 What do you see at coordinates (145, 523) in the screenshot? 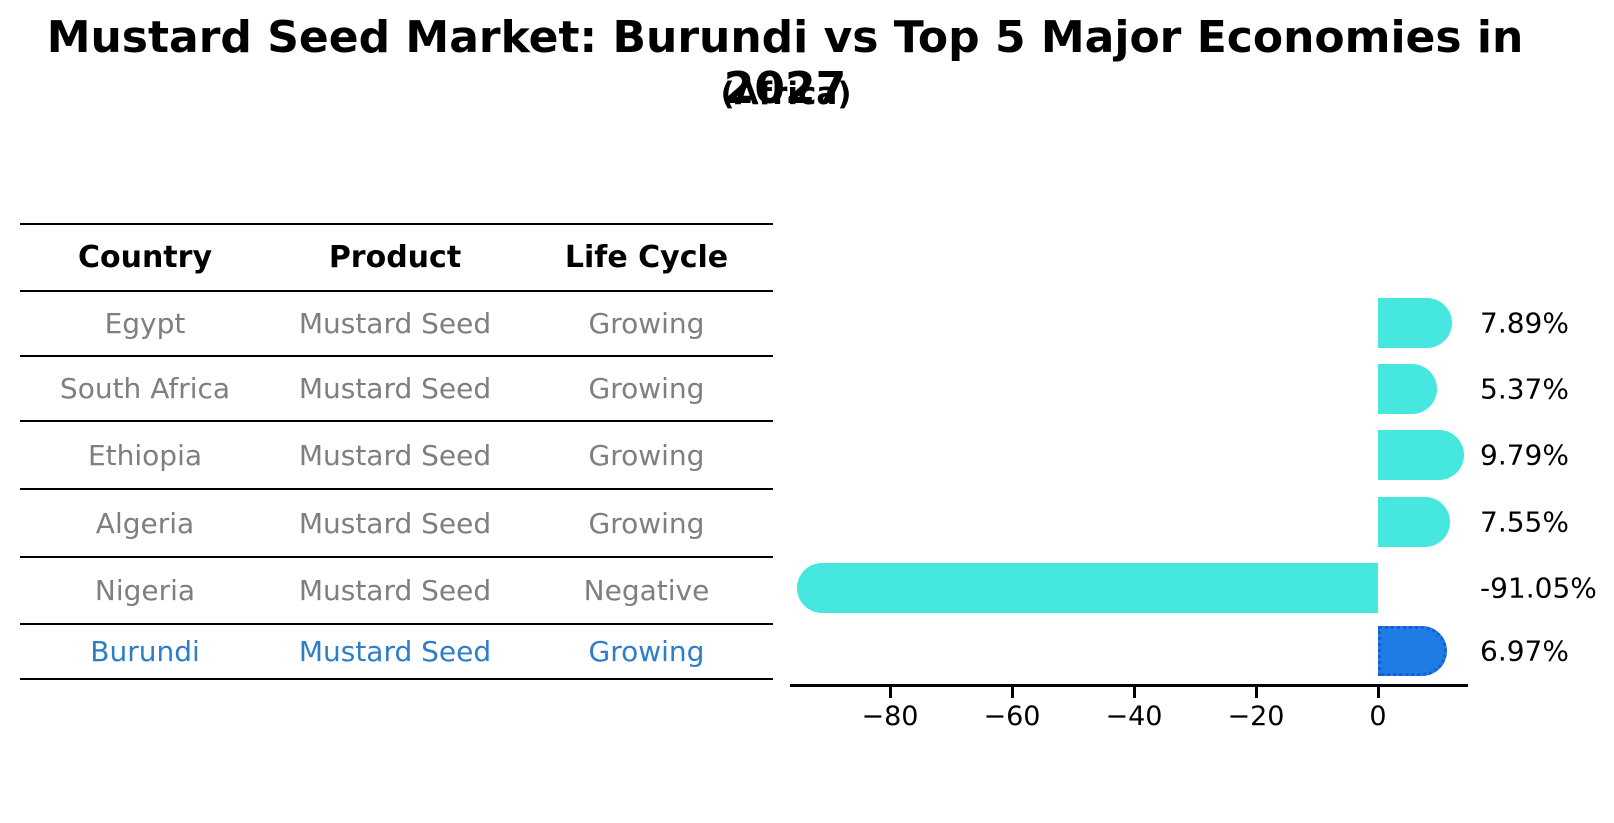
I see `cell-country: Algeria` at bounding box center [145, 523].